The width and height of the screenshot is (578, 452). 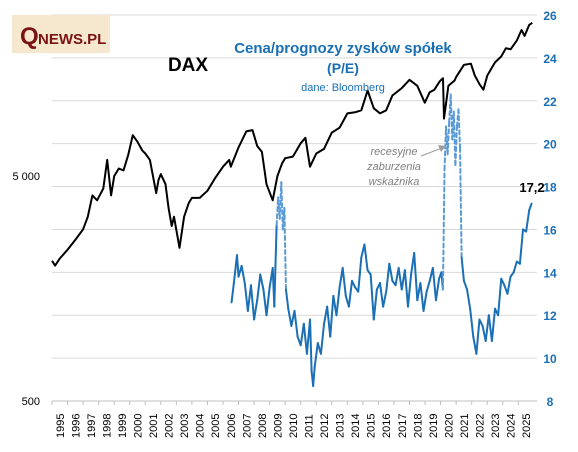 What do you see at coordinates (343, 88) in the screenshot?
I see `chart-source: dane: Bloomberg` at bounding box center [343, 88].